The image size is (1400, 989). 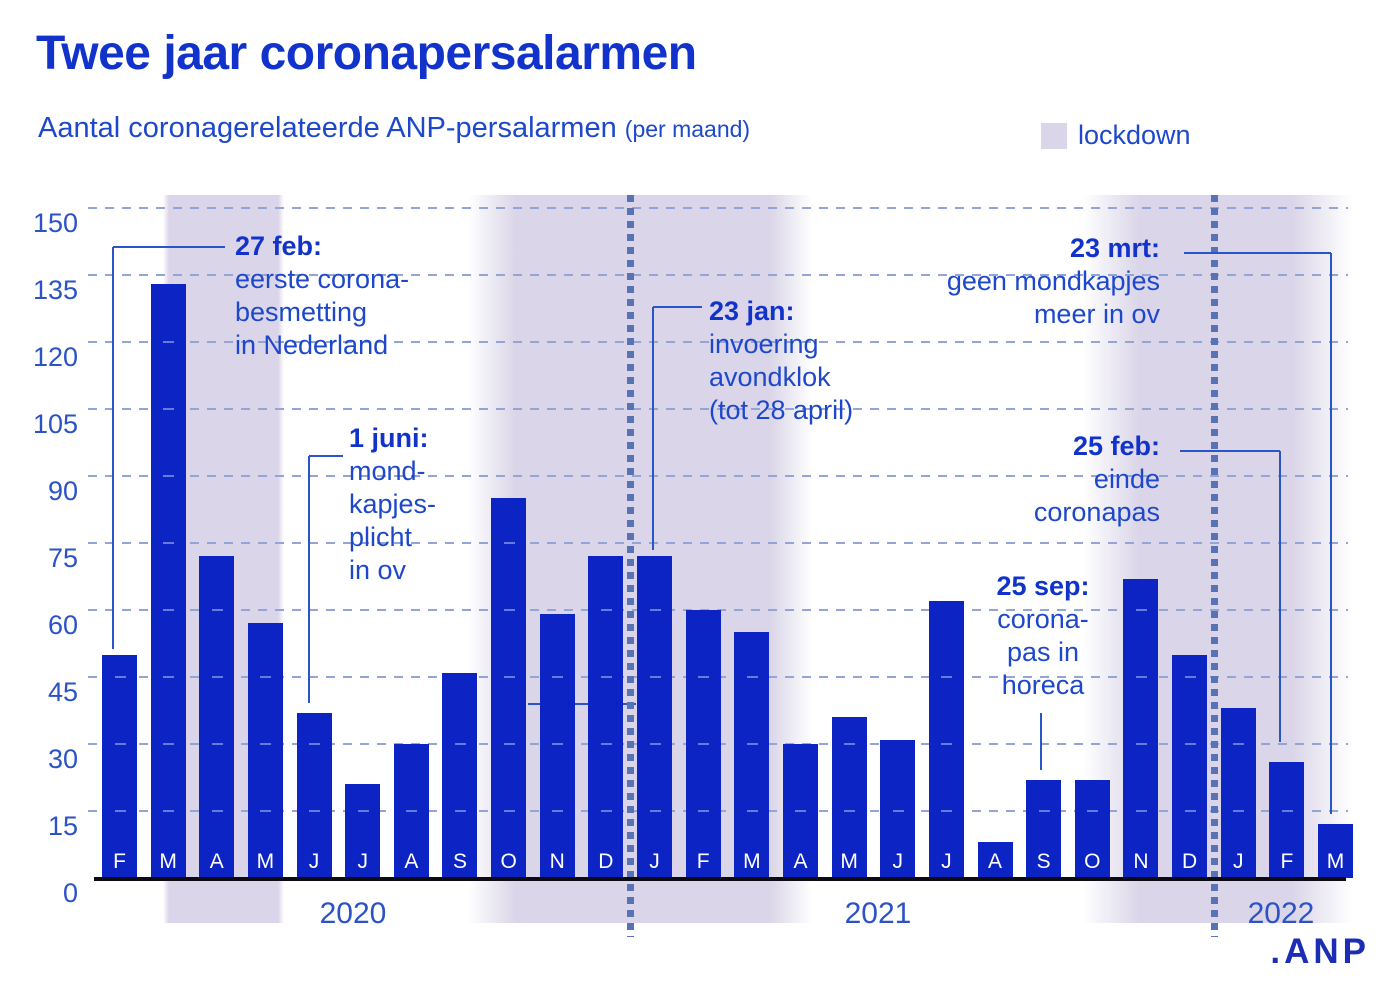 What do you see at coordinates (411, 861) in the screenshot?
I see `bar-month-label: A` at bounding box center [411, 861].